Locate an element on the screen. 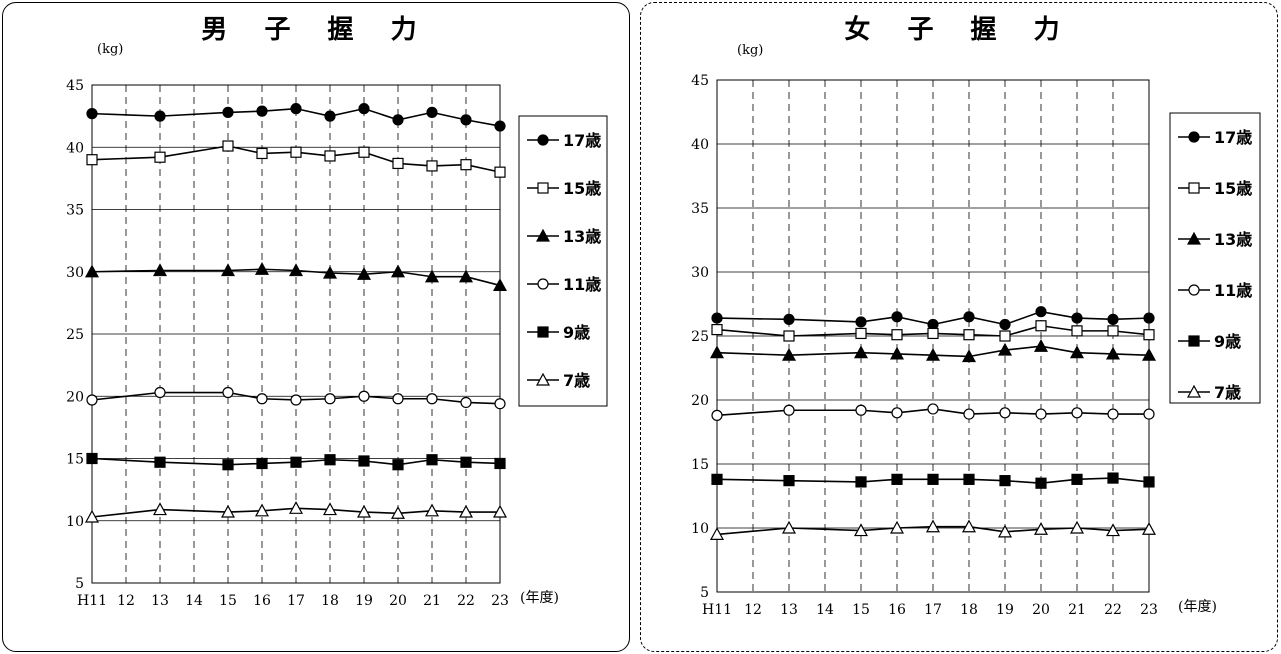 The height and width of the screenshot is (654, 1281). x-tick-label: 12 is located at coordinates (126, 601).